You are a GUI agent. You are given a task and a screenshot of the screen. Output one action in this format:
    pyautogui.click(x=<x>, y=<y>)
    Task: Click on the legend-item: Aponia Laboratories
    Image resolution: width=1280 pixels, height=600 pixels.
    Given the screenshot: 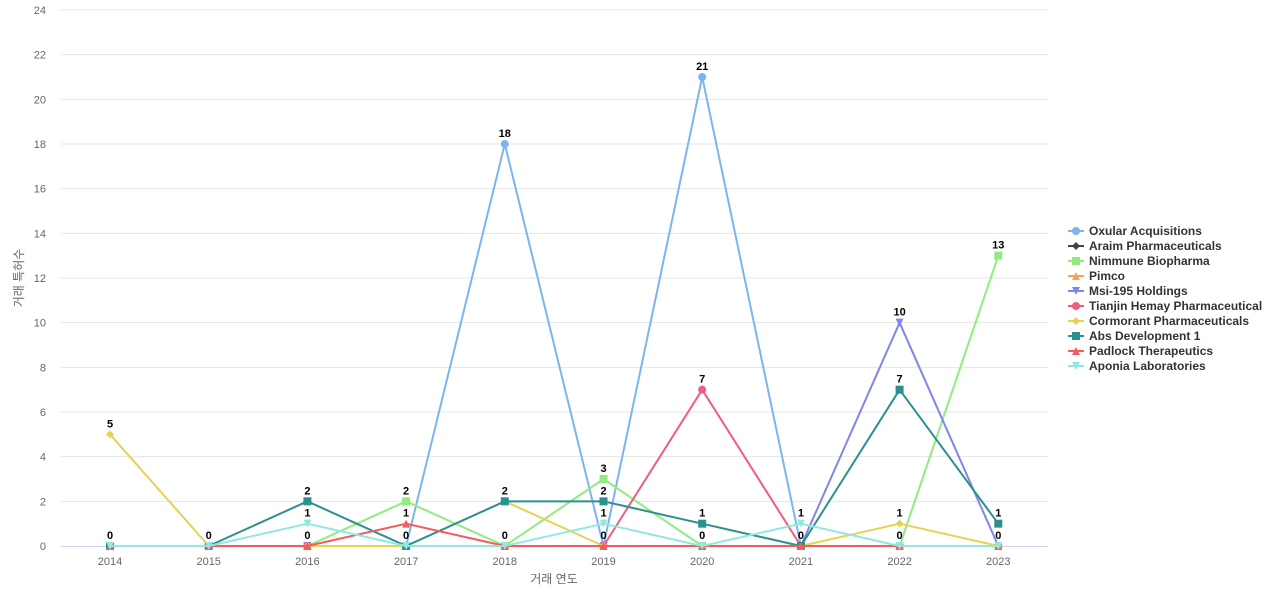 What is the action you would take?
    pyautogui.click(x=1137, y=366)
    